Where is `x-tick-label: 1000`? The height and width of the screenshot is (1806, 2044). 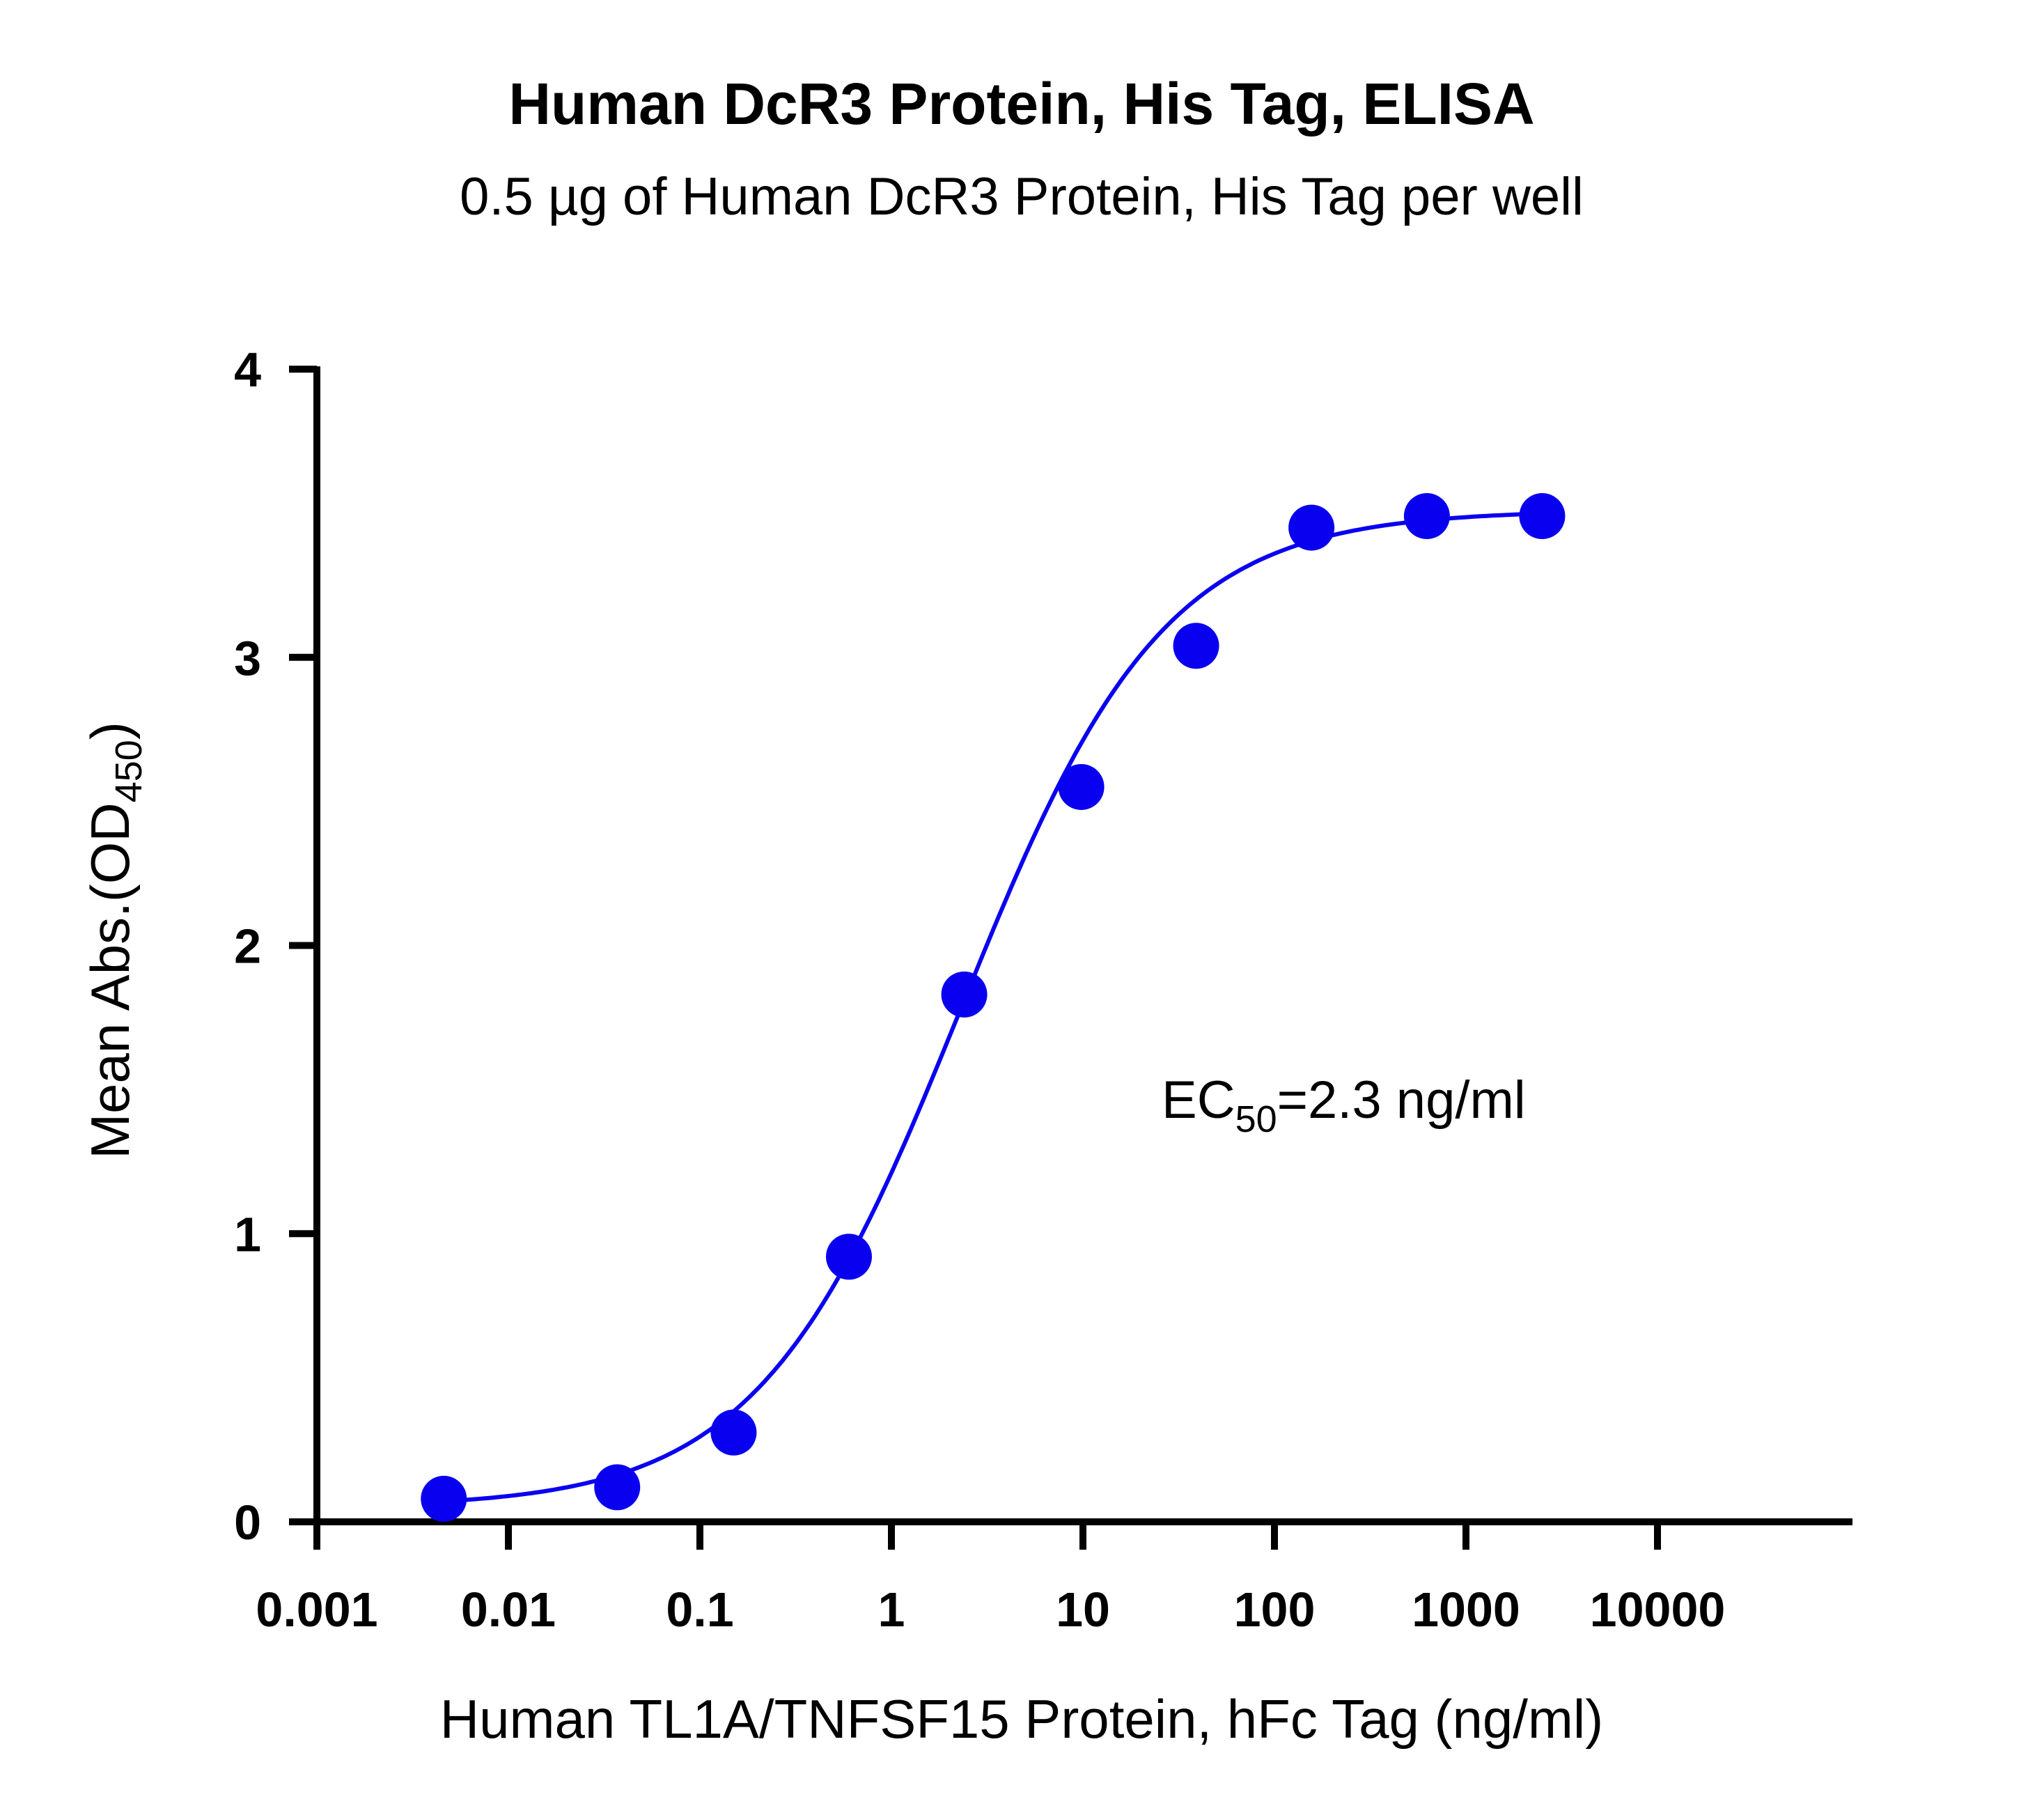
x-tick-label: 1000 is located at coordinates (1466, 1609).